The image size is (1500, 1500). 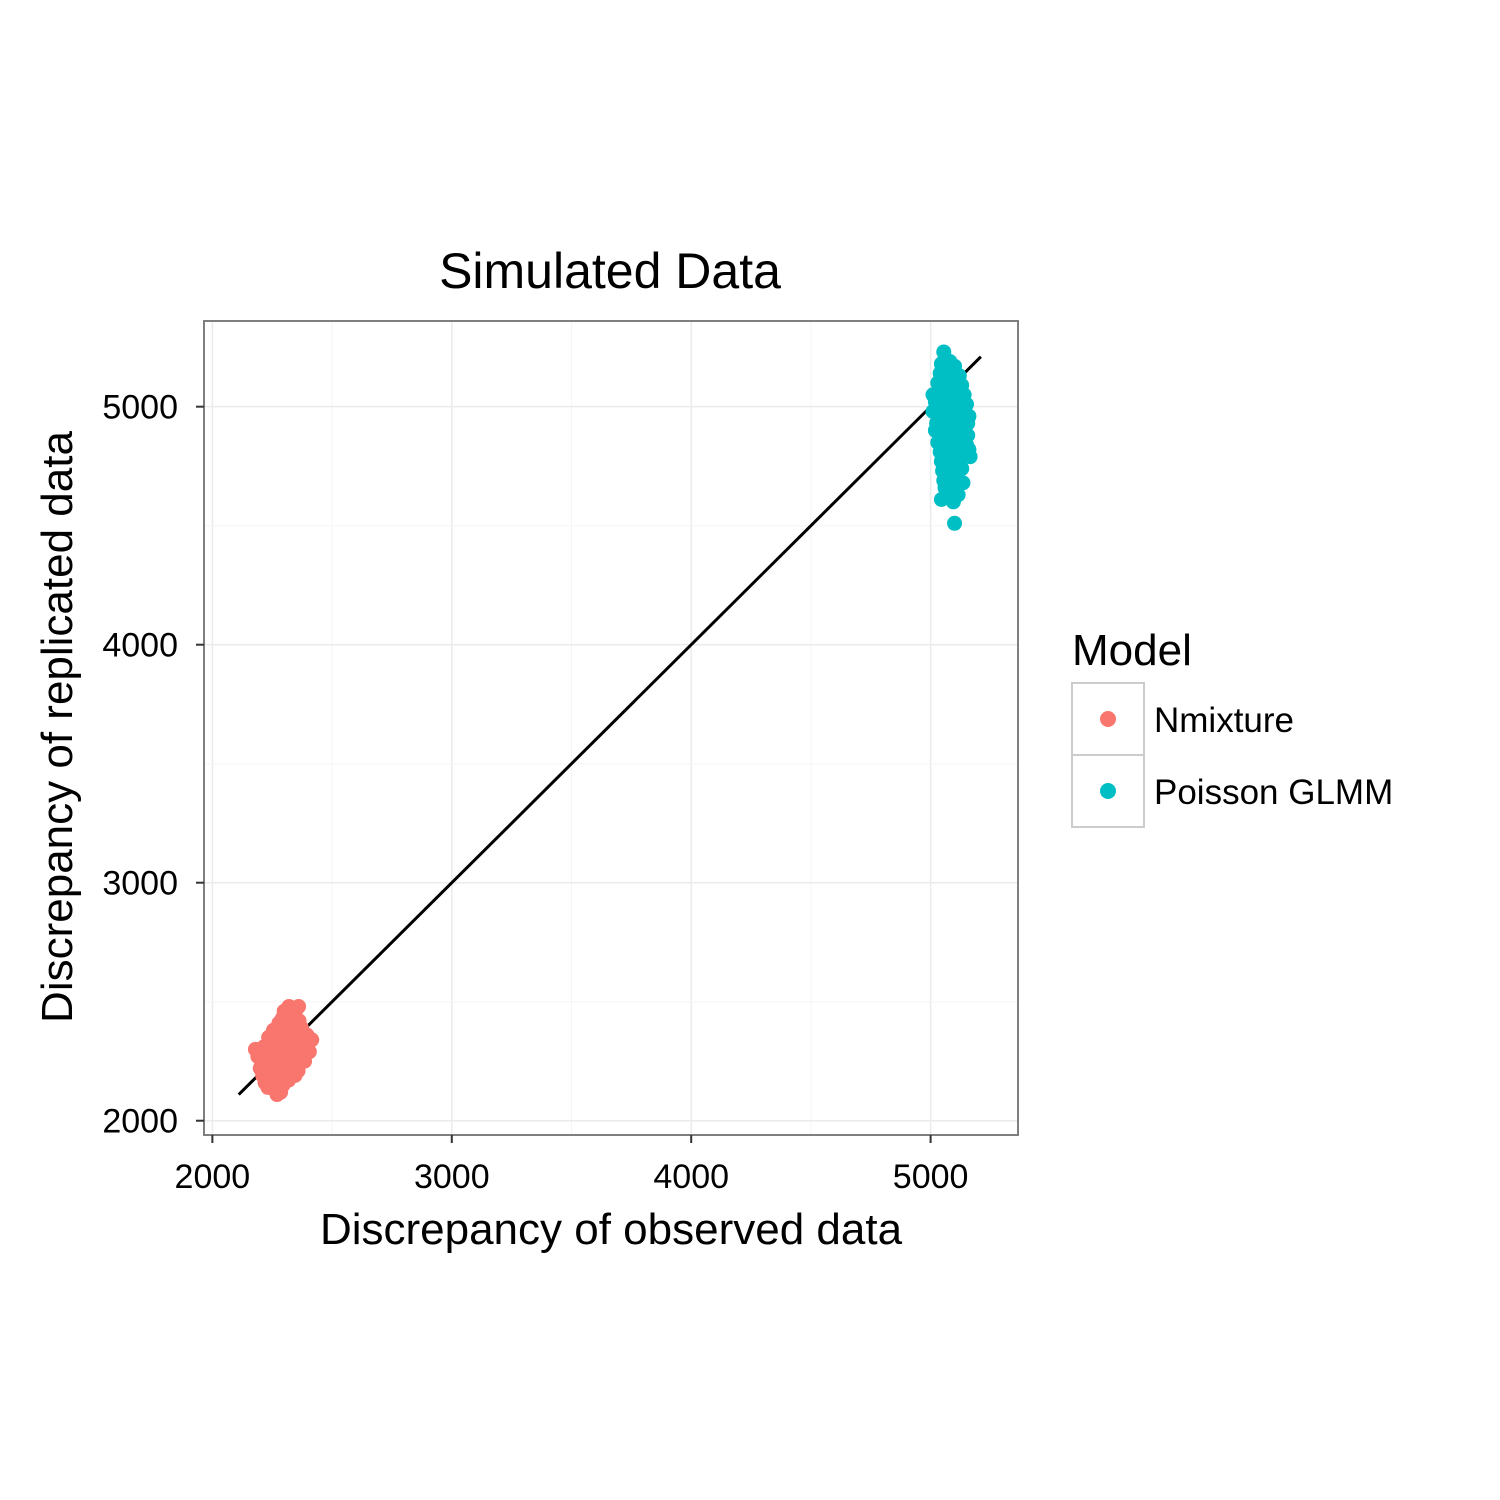 What do you see at coordinates (140, 1122) in the screenshot?
I see `y-tick-label: 2000` at bounding box center [140, 1122].